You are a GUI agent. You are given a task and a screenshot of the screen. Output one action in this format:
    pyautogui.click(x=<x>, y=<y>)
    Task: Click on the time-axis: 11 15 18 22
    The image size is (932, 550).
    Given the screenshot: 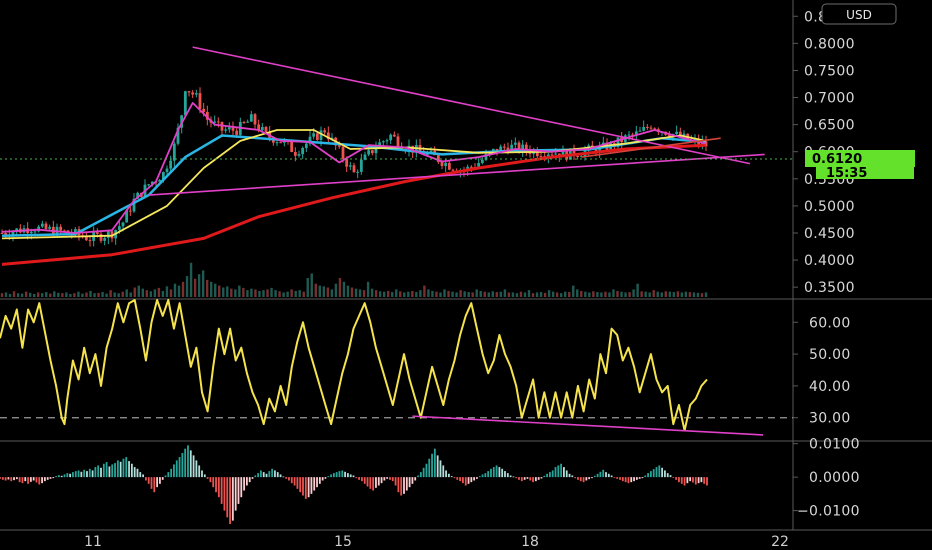 What is the action you would take?
    pyautogui.click(x=436, y=542)
    